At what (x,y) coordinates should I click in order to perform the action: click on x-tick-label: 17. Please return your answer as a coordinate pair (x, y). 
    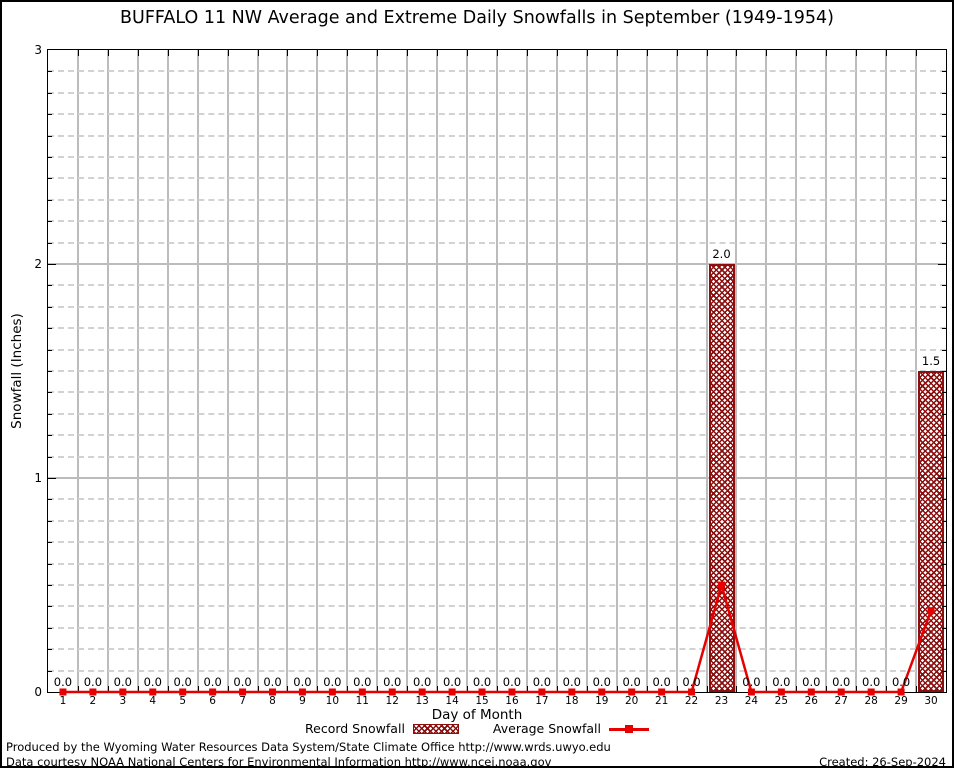
    Looking at the image, I should click on (542, 701).